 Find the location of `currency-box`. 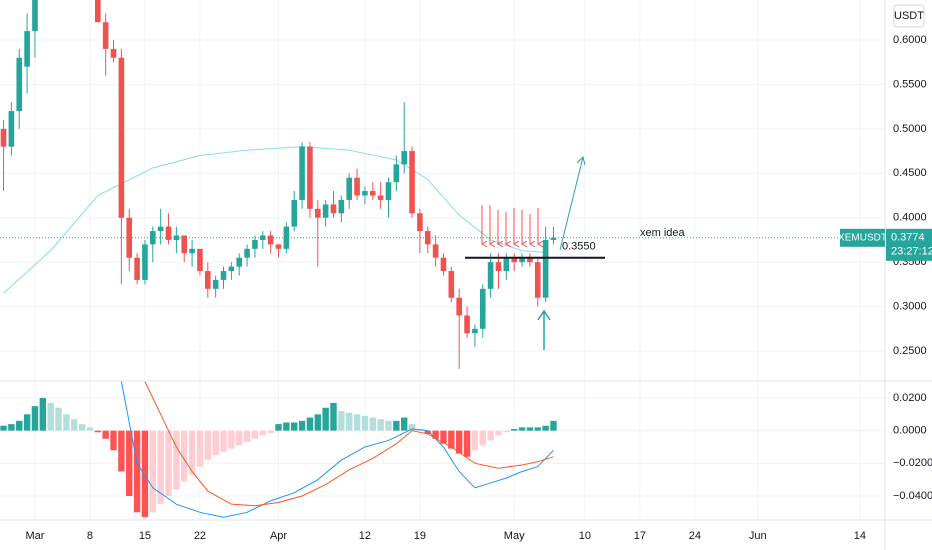

currency-box is located at coordinates (909, 16).